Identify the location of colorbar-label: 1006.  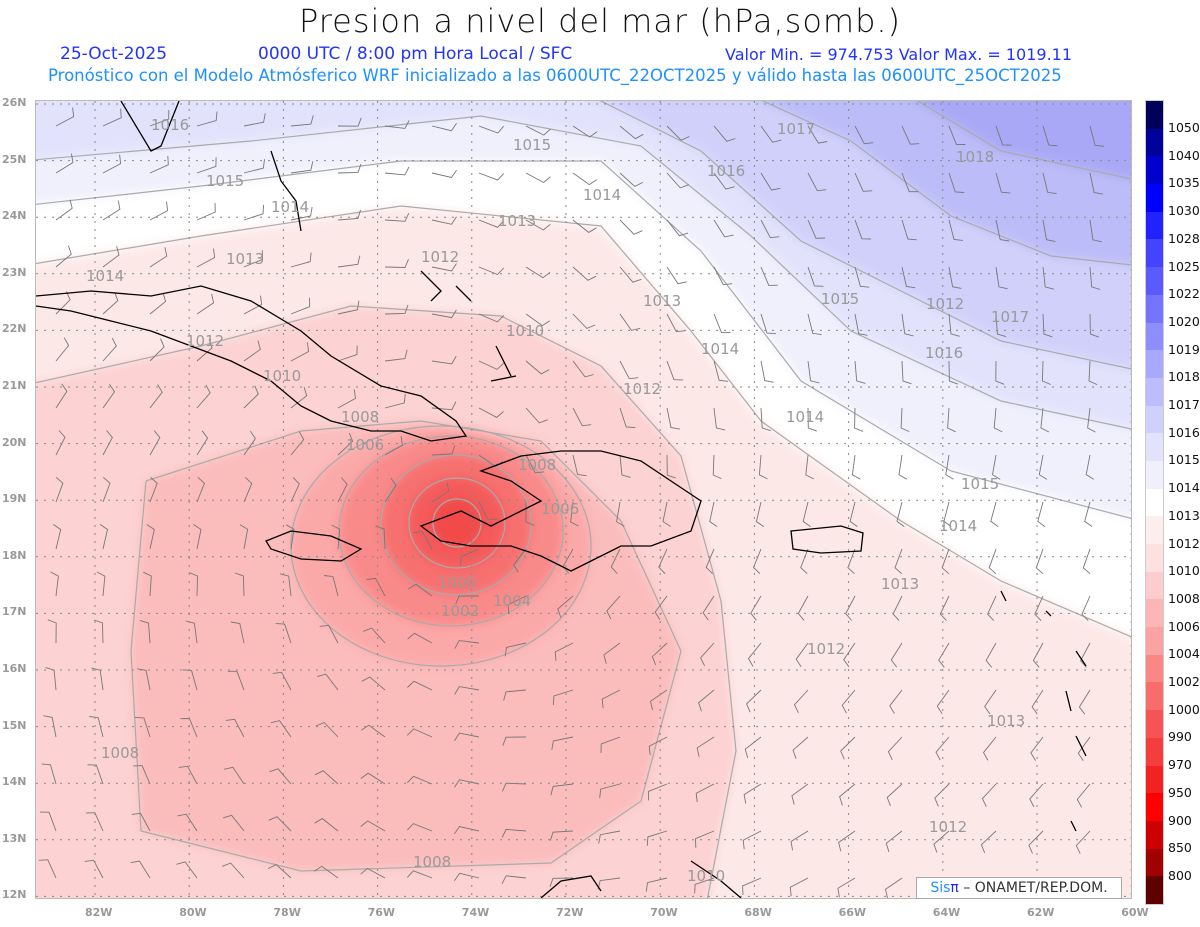
(1184, 626).